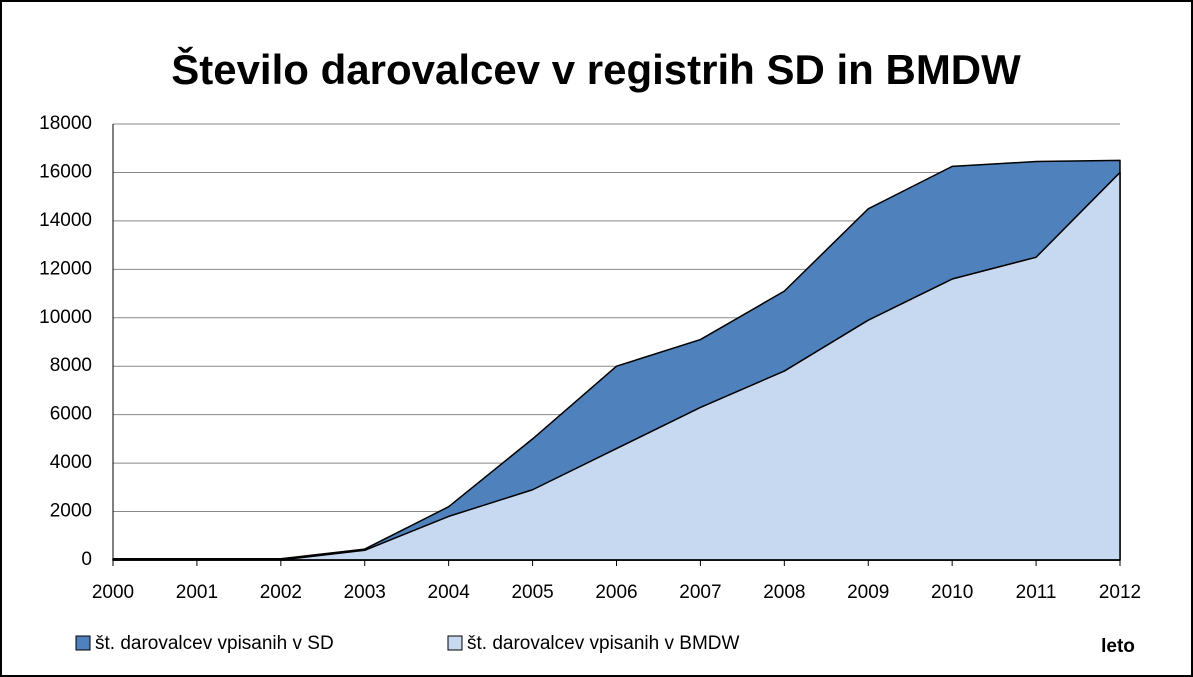 This screenshot has height=677, width=1193. What do you see at coordinates (71, 365) in the screenshot?
I see `y-tick-label: 8000` at bounding box center [71, 365].